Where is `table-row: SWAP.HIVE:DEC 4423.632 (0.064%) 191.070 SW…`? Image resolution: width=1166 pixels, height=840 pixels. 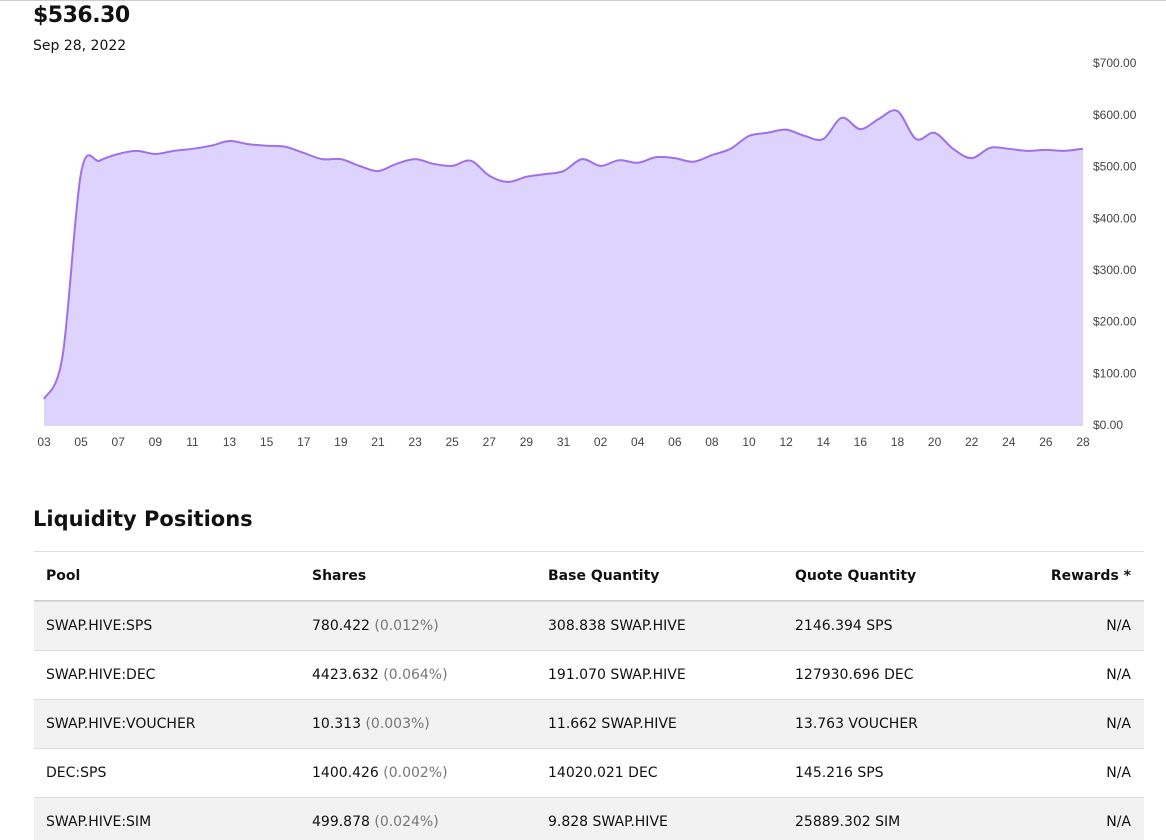
table-row: SWAP.HIVE:DEC 4423.632 (0.064%) 191.070 SW… is located at coordinates (589, 674).